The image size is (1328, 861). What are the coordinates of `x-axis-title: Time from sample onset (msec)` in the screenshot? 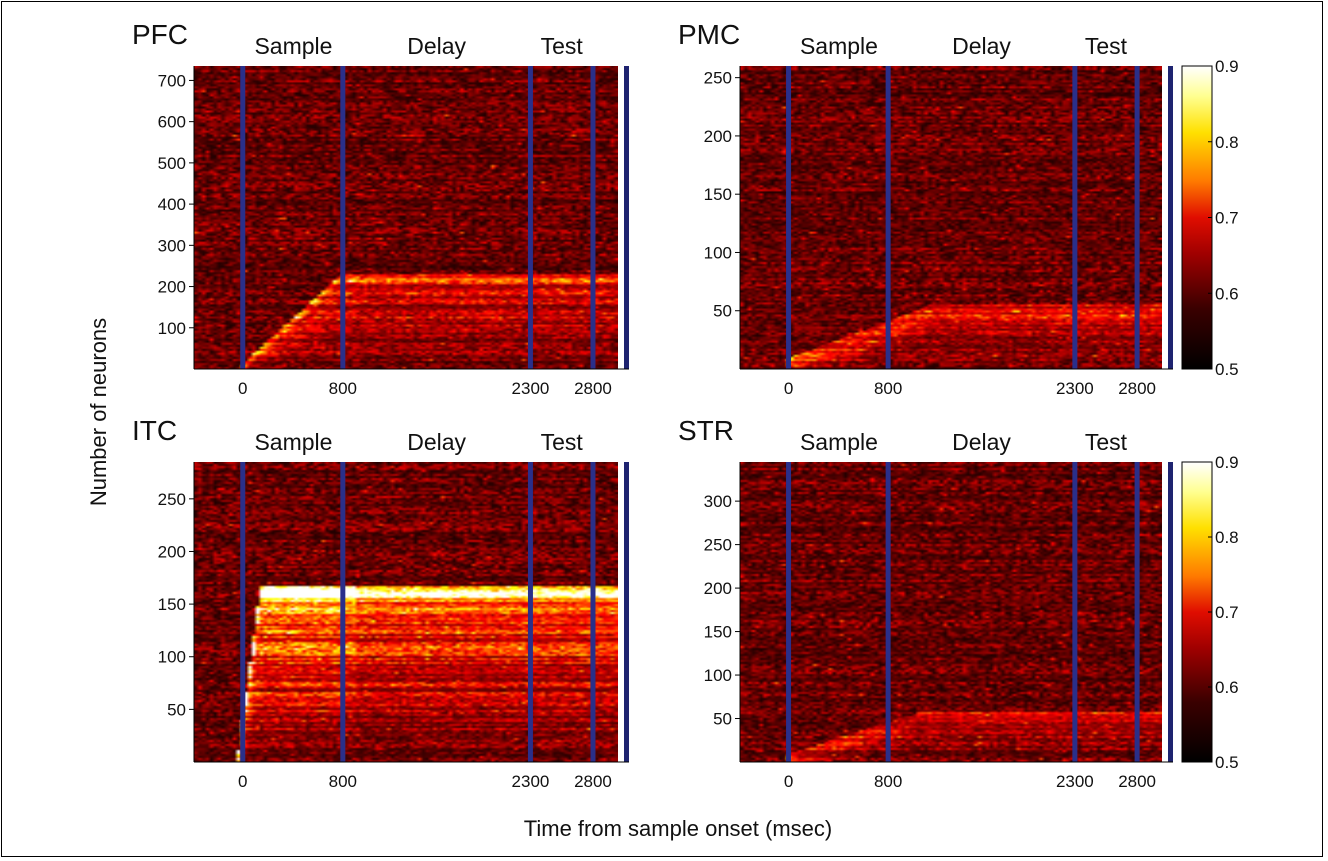 It's located at (678, 828).